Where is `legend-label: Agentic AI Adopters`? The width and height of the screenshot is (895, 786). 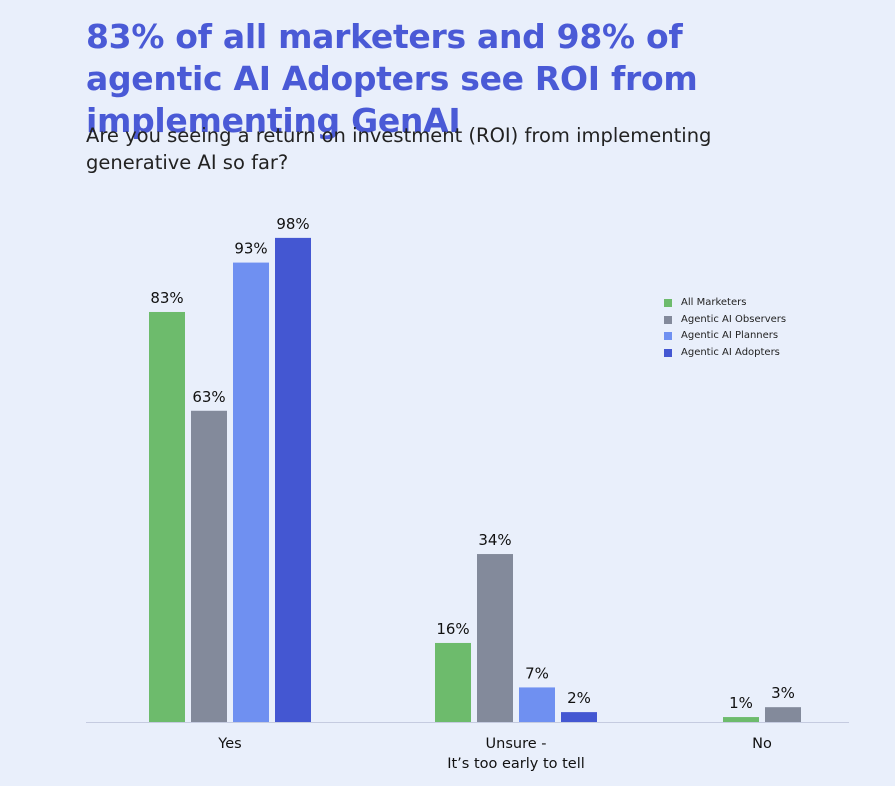
legend-label: Agentic AI Adopters is located at coordinates (730, 352).